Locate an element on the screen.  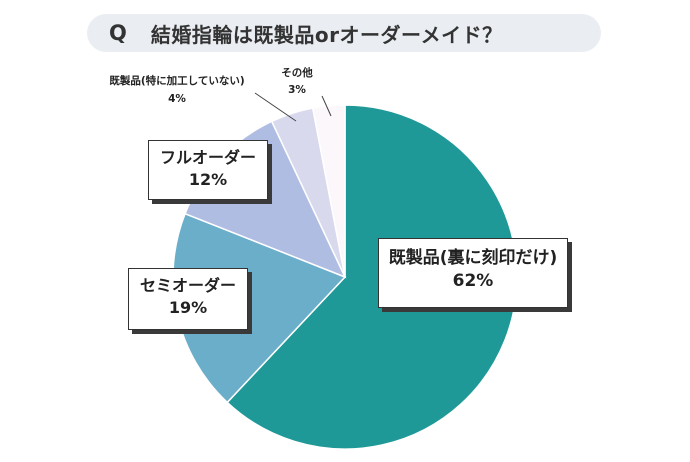
slice-value-full-order: 12% is located at coordinates (208, 179).